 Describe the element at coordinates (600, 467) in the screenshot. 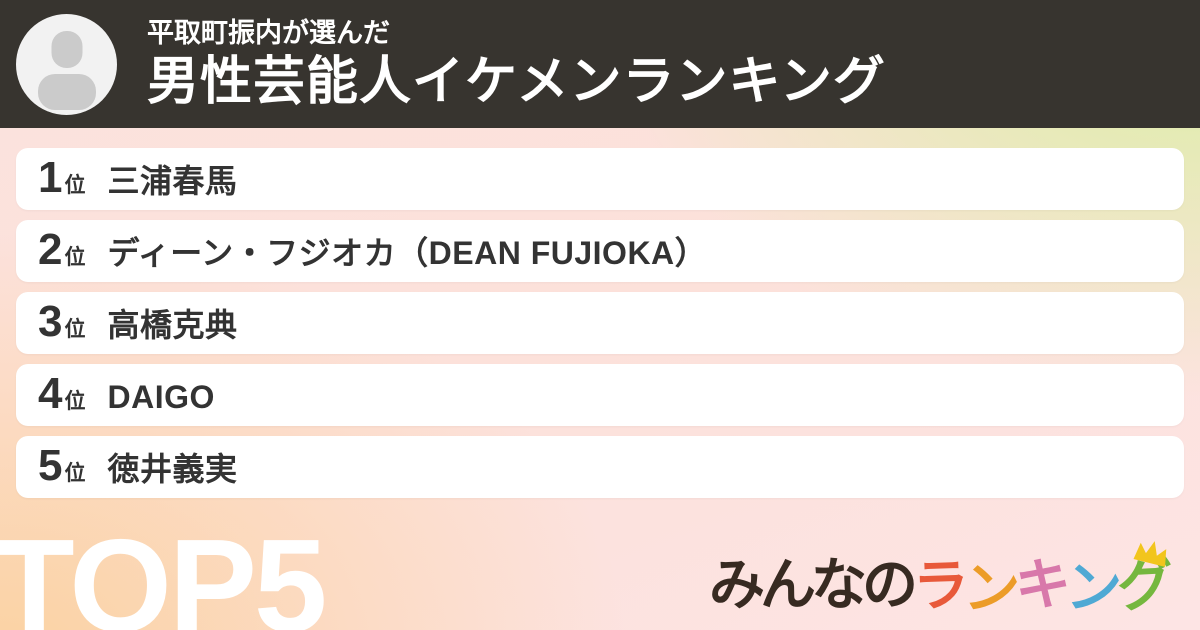

I see `ranking-row-5: 5位 徳井義実` at that location.